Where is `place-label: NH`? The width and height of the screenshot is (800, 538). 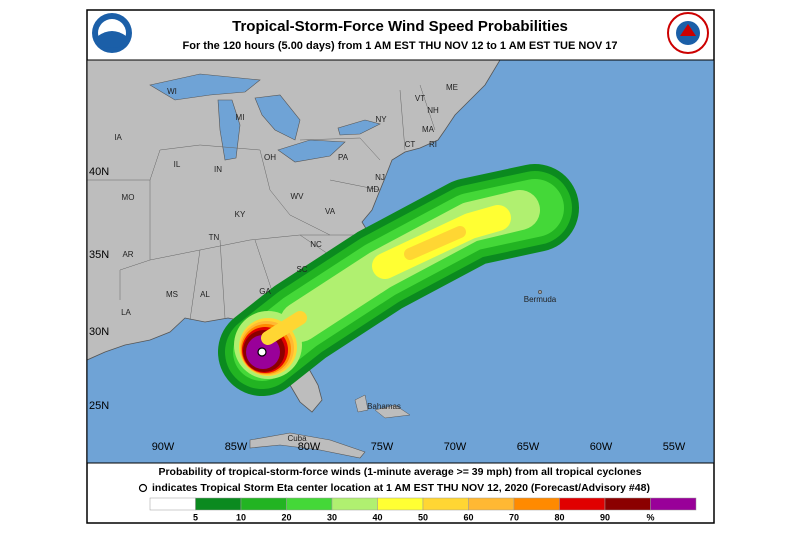 place-label: NH is located at coordinates (433, 110).